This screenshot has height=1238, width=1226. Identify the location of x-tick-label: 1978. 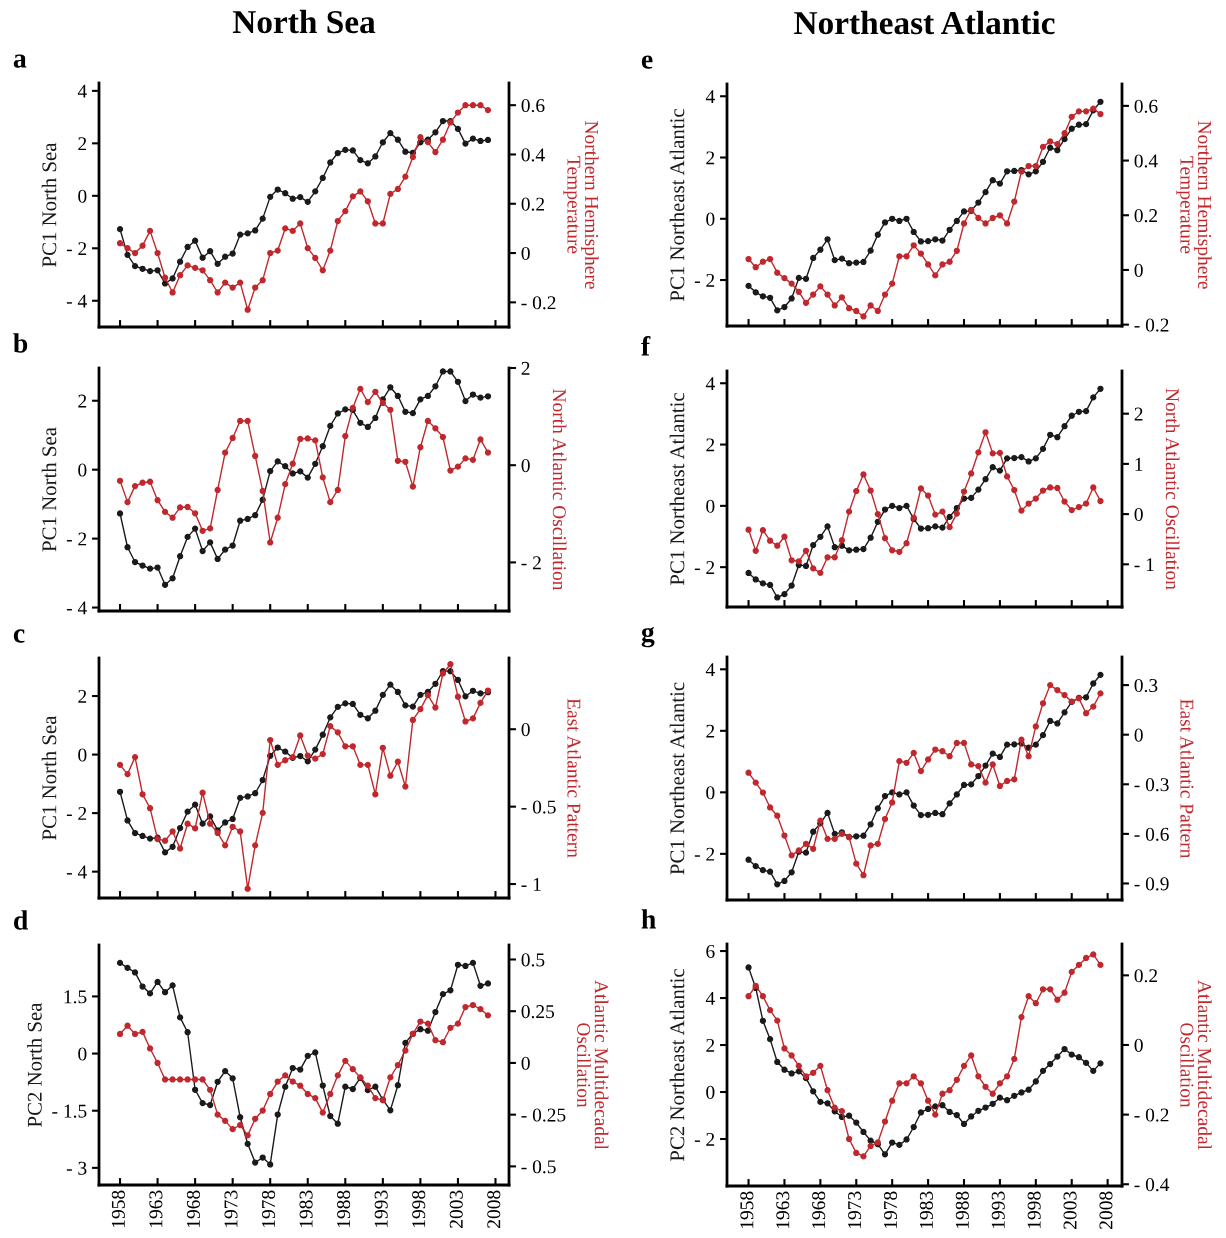
(268, 1209).